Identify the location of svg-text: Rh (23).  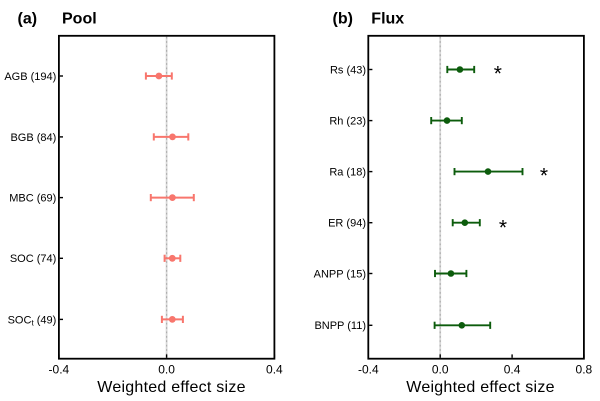
(347, 122).